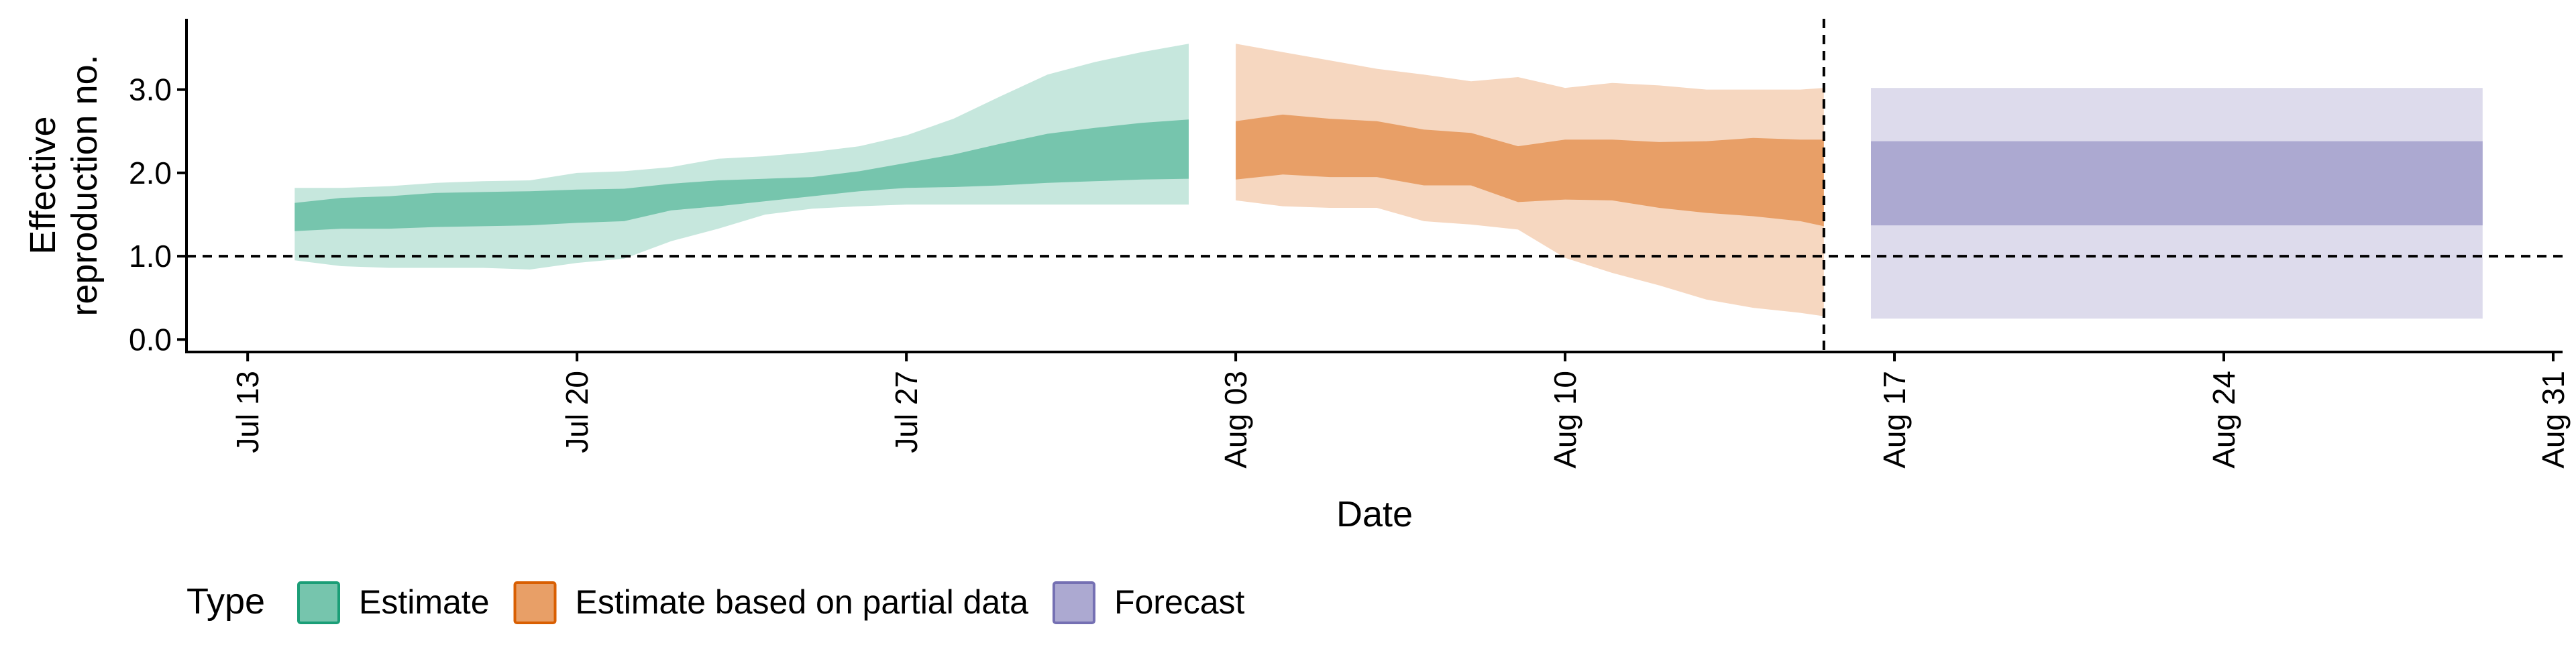 This screenshot has width=2576, height=647. What do you see at coordinates (741, 175) in the screenshot?
I see `band-50-estimate` at bounding box center [741, 175].